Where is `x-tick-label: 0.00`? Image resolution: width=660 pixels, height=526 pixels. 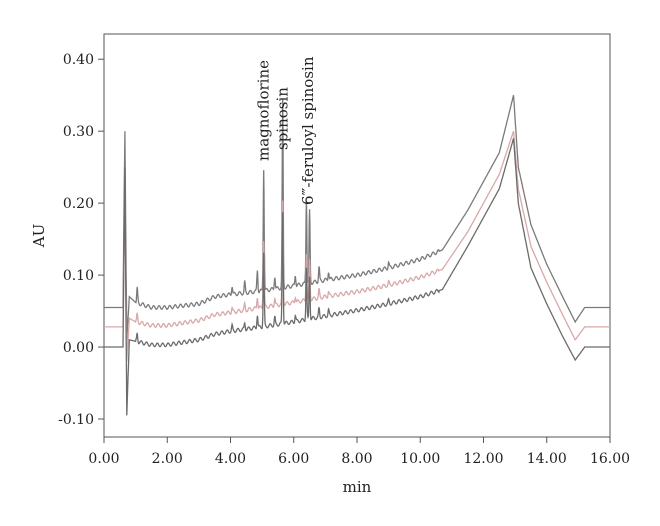 x-tick-label: 0.00 is located at coordinates (103, 459).